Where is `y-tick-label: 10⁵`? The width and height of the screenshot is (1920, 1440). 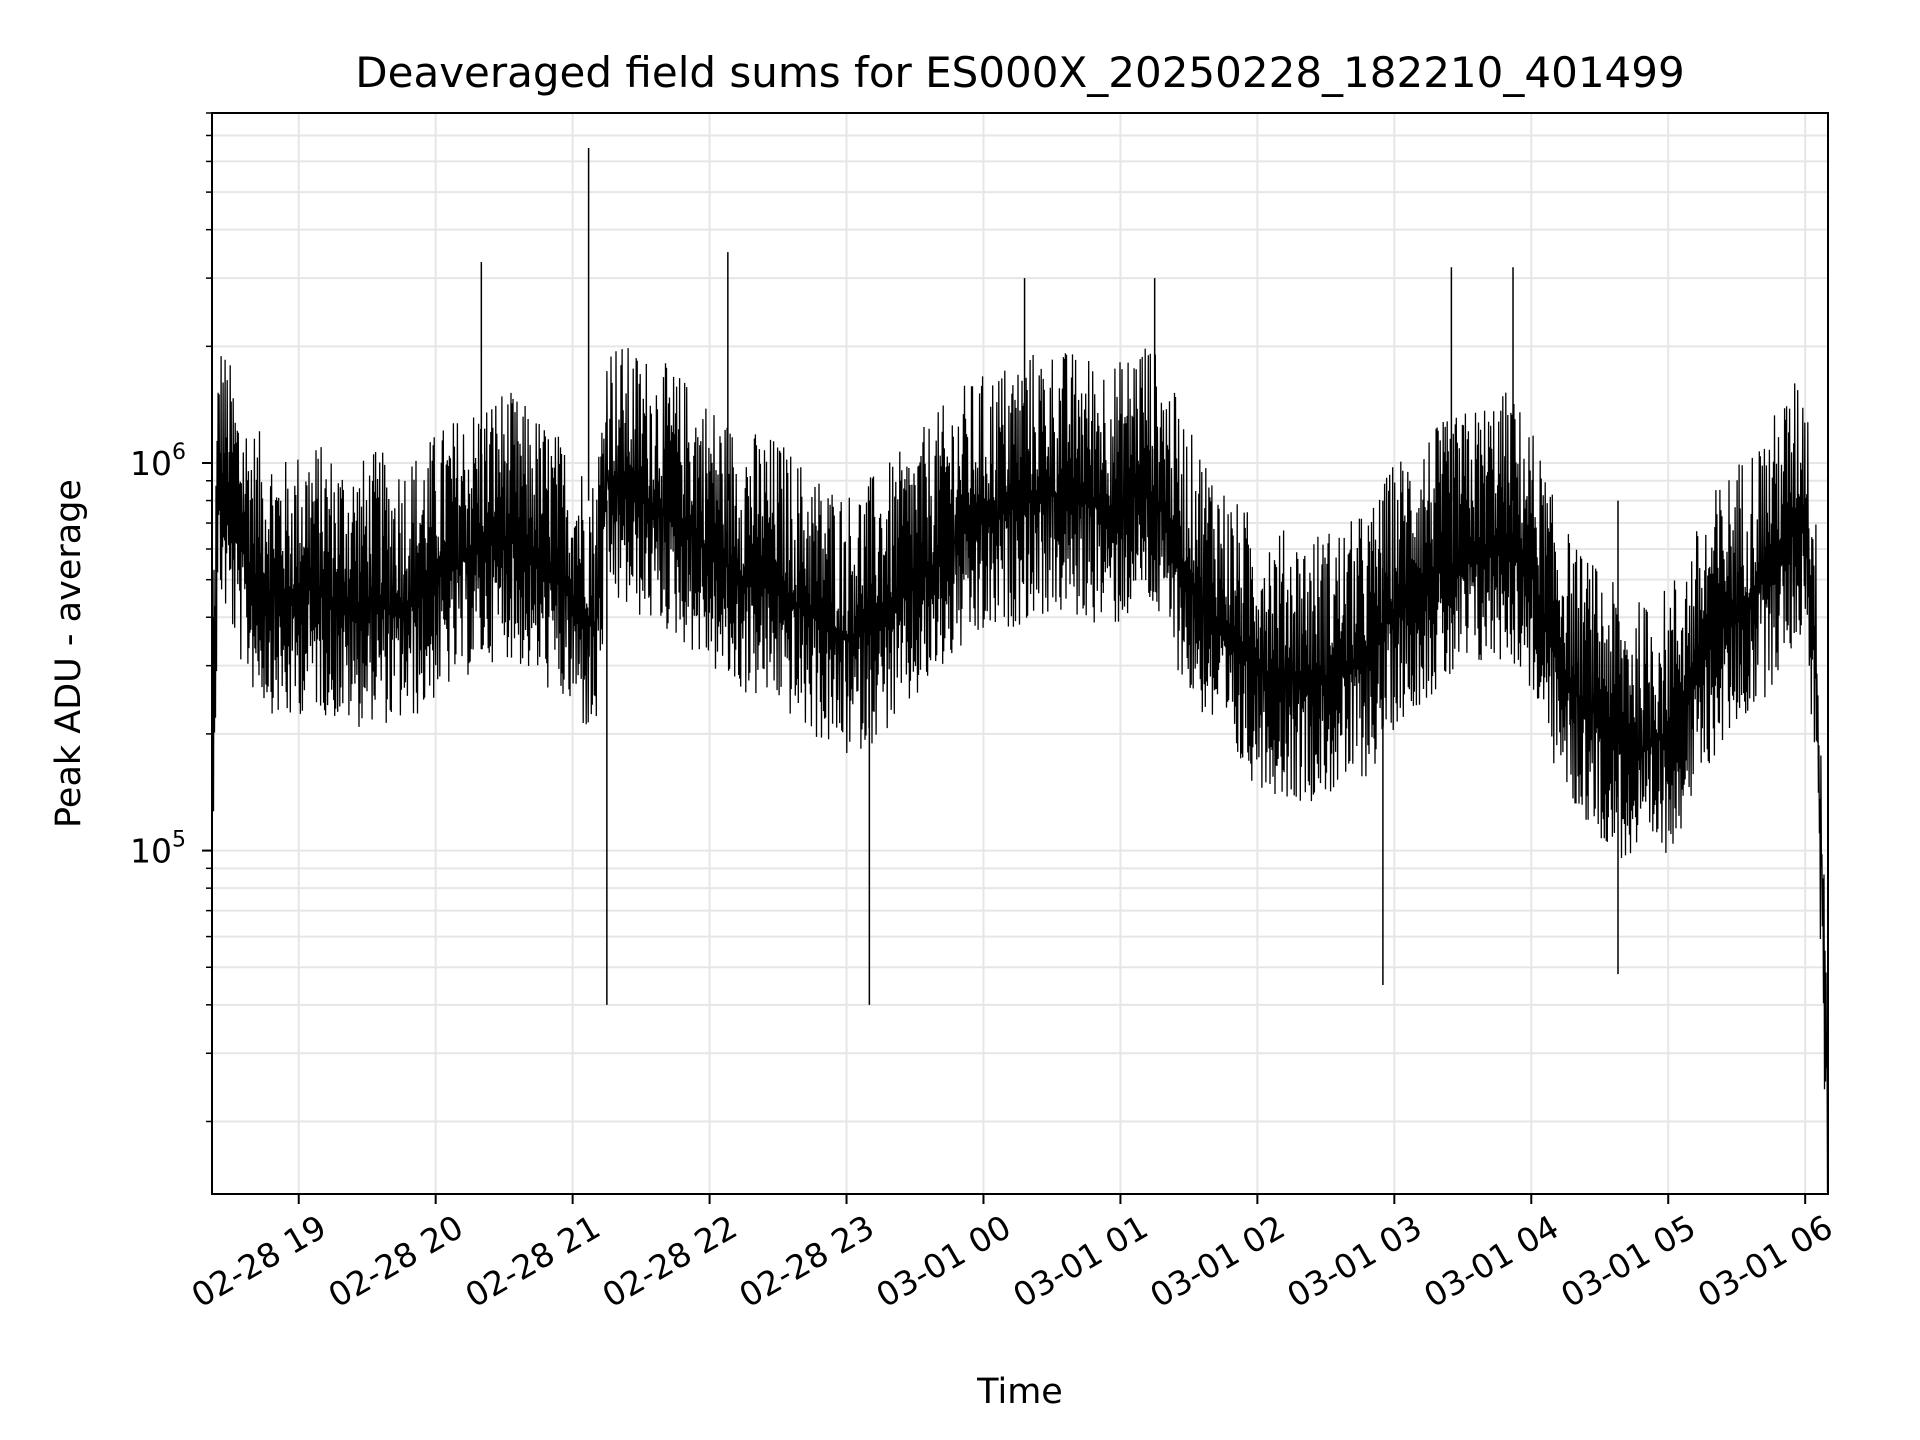
y-tick-label: 10⁵ is located at coordinates (158, 849).